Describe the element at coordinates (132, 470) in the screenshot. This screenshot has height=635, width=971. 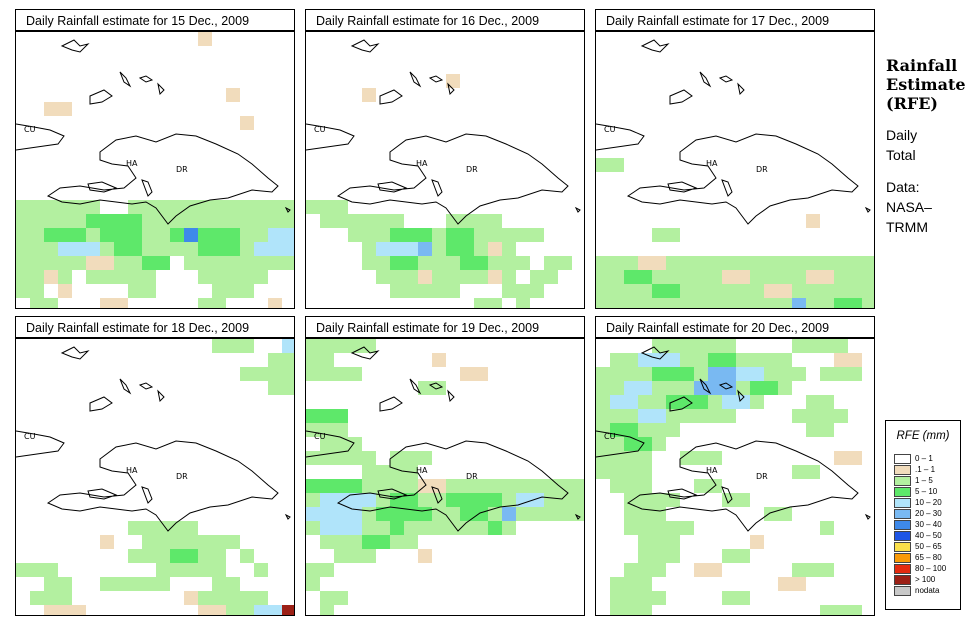
I see `country-label-haiti: HA` at that location.